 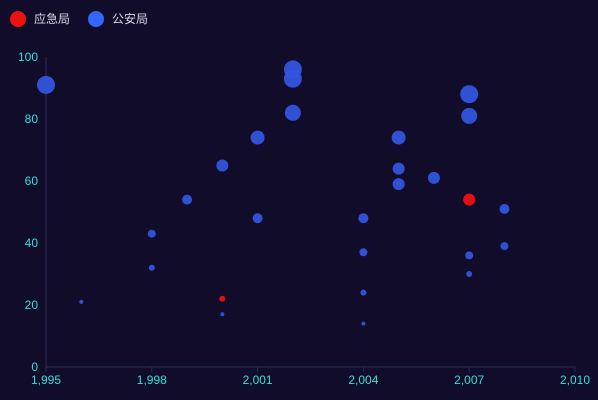 I want to click on x-tick-label: 2,004, so click(x=363, y=380).